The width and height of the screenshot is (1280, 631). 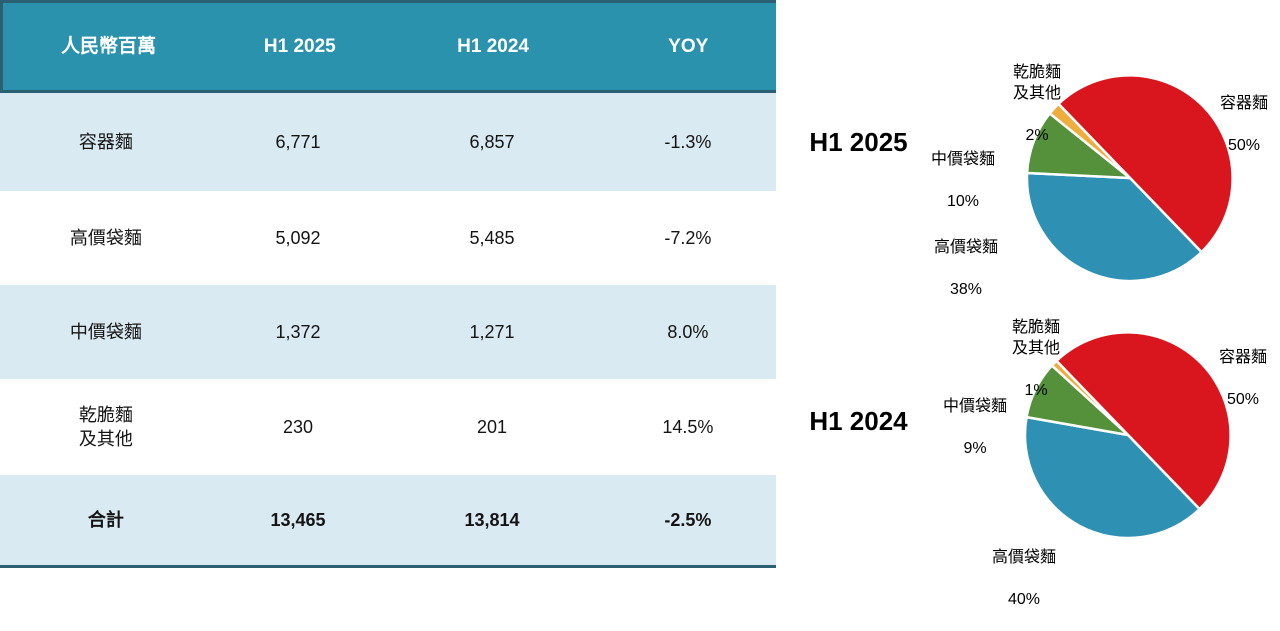 What do you see at coordinates (109, 46) in the screenshot?
I see `header-unit-label: 人民幣百萬` at bounding box center [109, 46].